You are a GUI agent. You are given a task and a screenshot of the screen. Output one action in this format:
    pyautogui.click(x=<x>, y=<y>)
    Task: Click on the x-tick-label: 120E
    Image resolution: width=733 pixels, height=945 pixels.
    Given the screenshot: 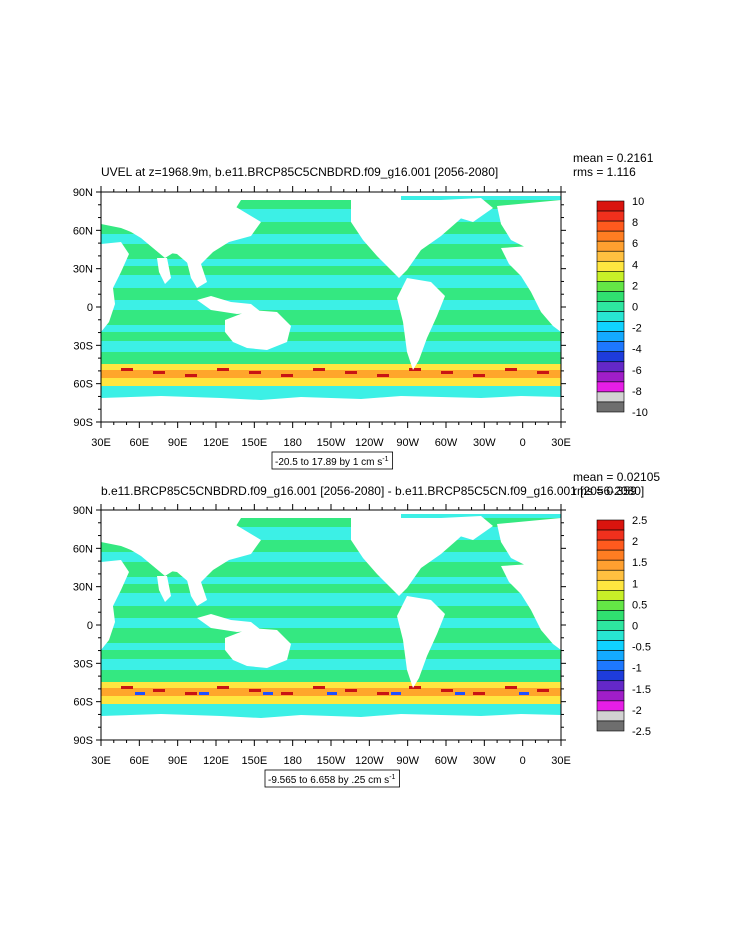 What is the action you would take?
    pyautogui.click(x=216, y=761)
    